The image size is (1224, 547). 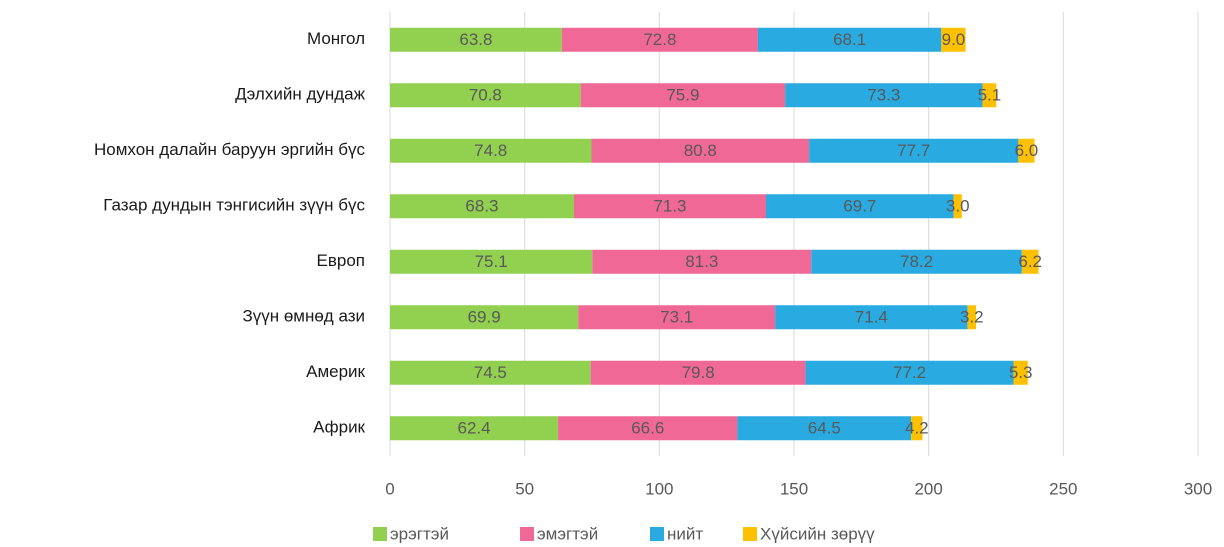 I want to click on data-label: 74.8, so click(x=490, y=150).